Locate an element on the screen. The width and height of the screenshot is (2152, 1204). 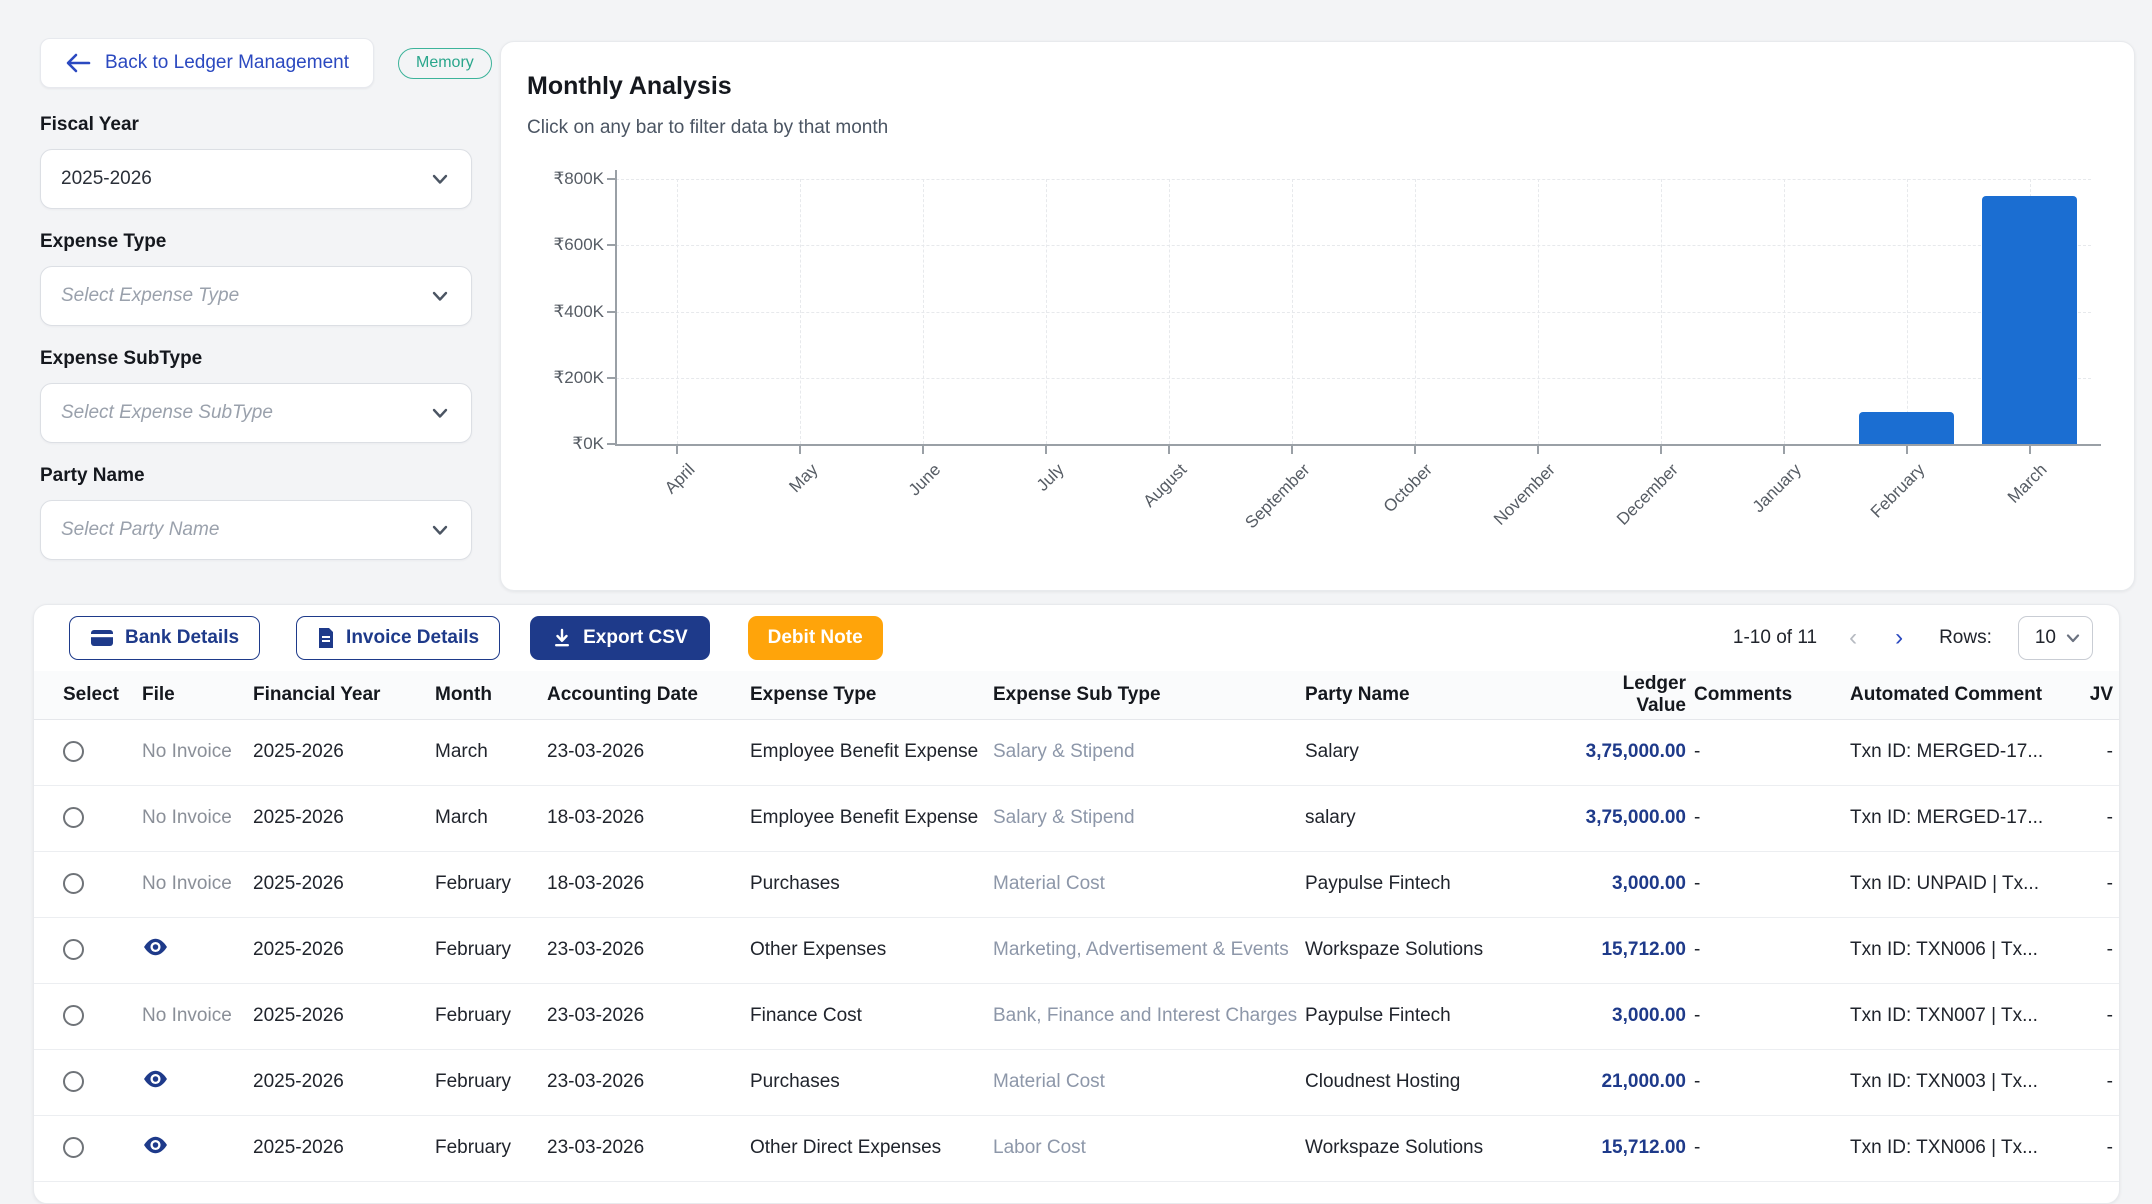
bank-details-button: Bank Details is located at coordinates (165, 638).